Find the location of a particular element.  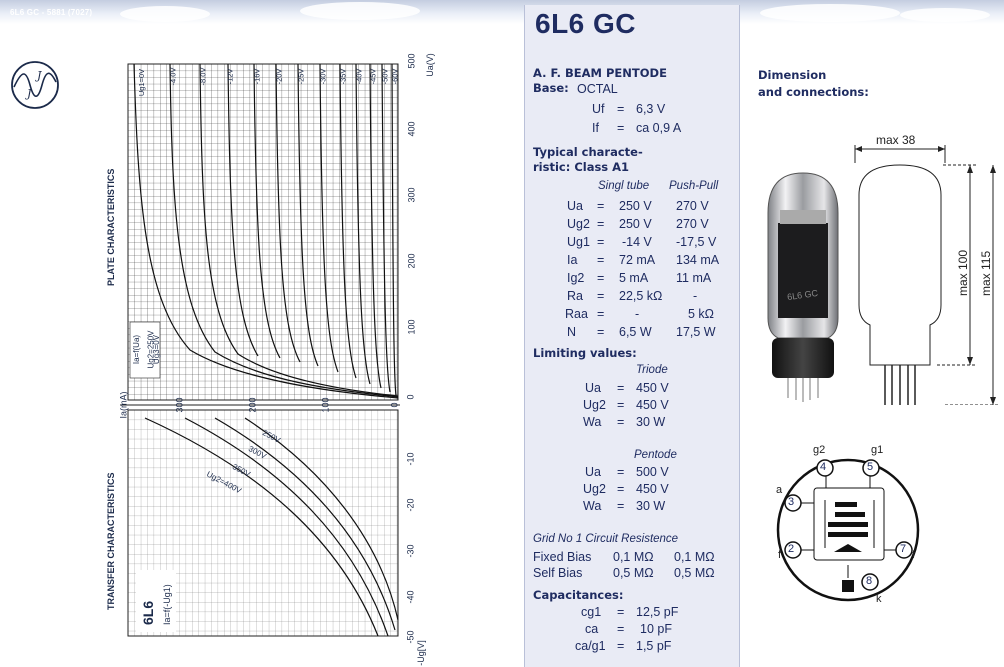

pin-7-icon is located at coordinates (904, 550).